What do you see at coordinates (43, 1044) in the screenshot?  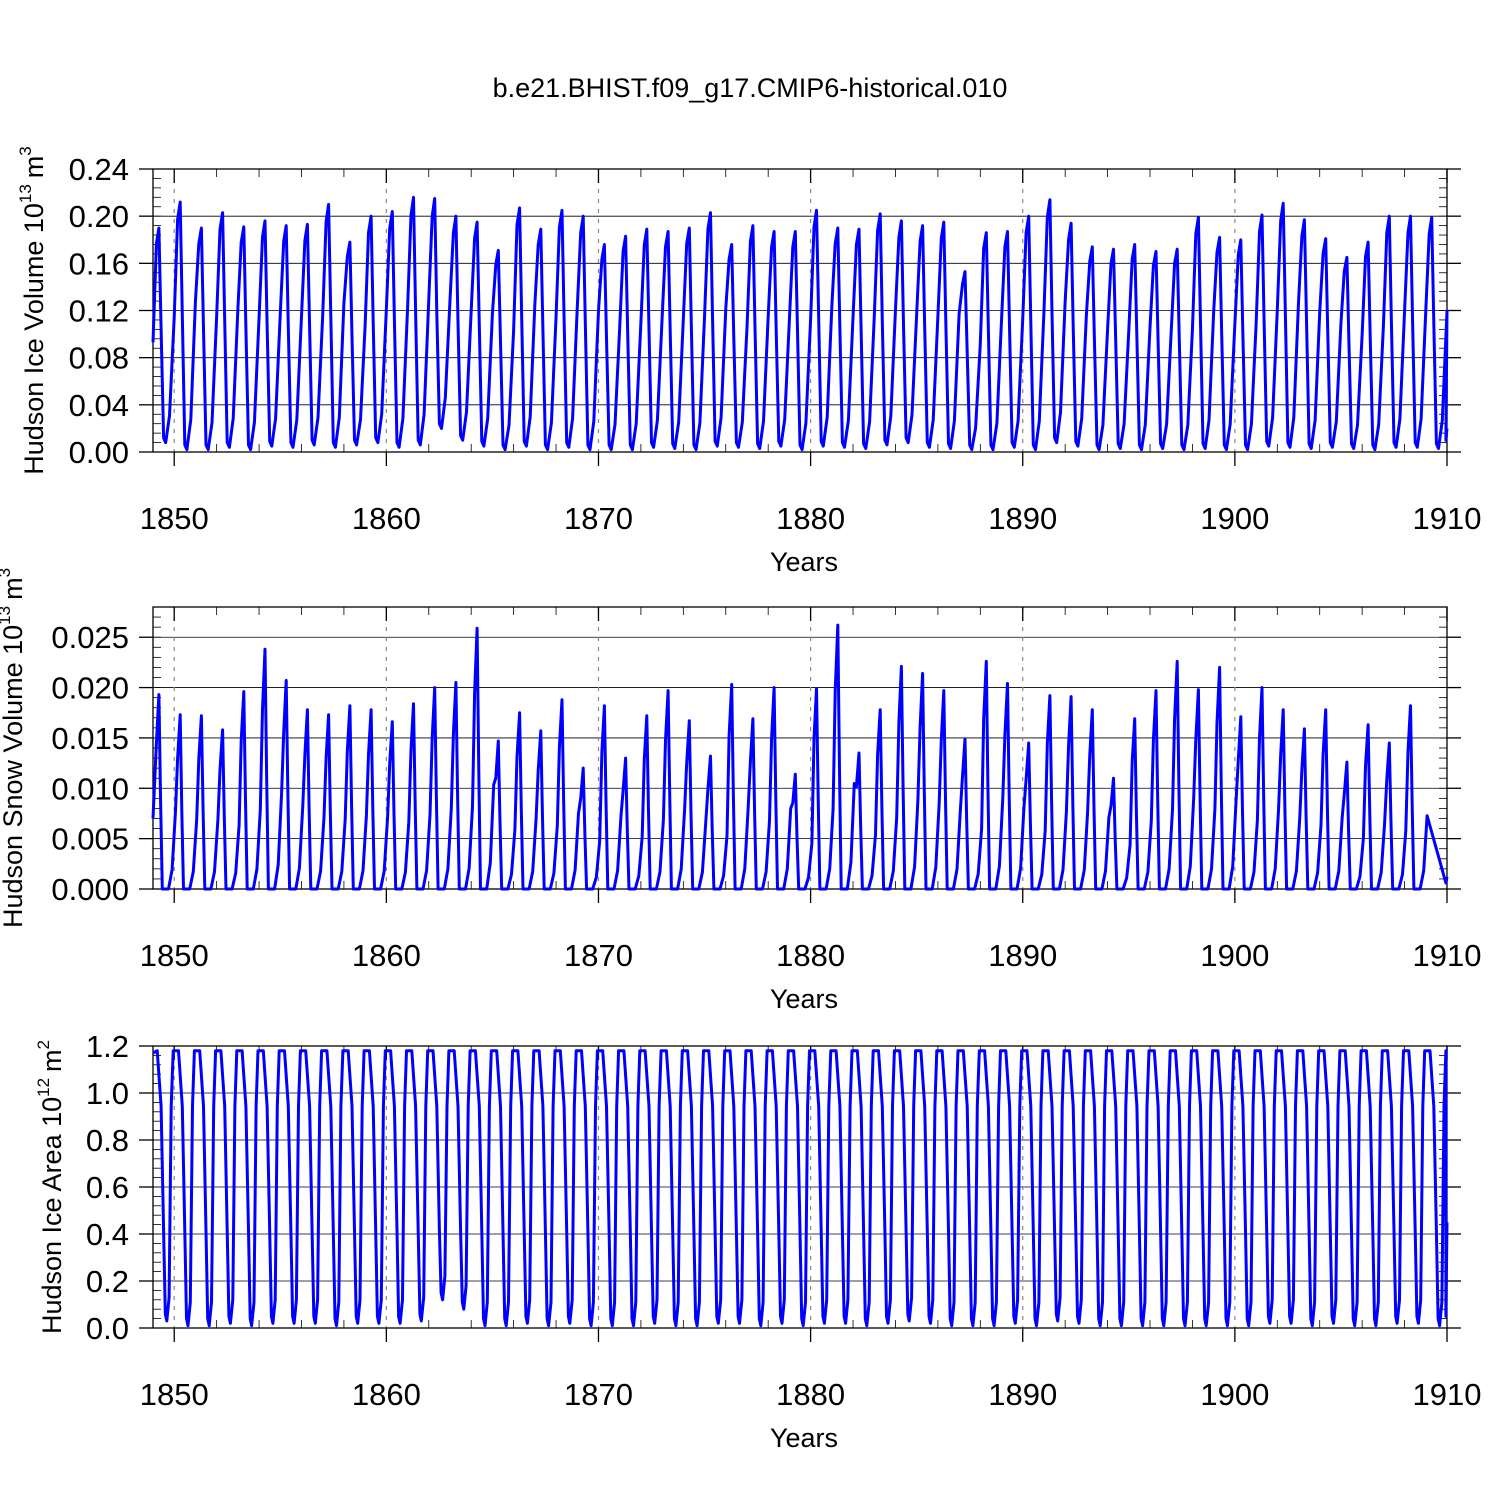 I see `y-axis-title-unit-exponent: 2` at bounding box center [43, 1044].